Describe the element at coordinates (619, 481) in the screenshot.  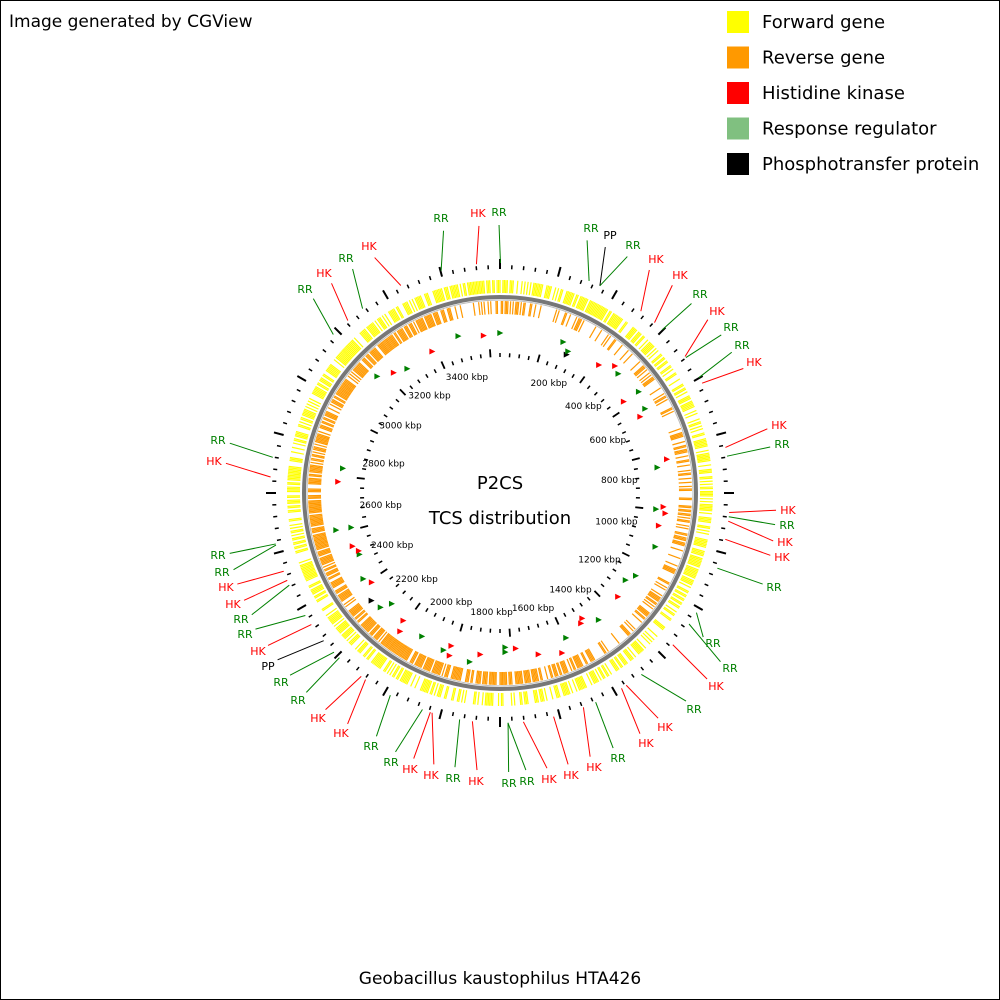
I see `scale-label: 800 kbp` at that location.